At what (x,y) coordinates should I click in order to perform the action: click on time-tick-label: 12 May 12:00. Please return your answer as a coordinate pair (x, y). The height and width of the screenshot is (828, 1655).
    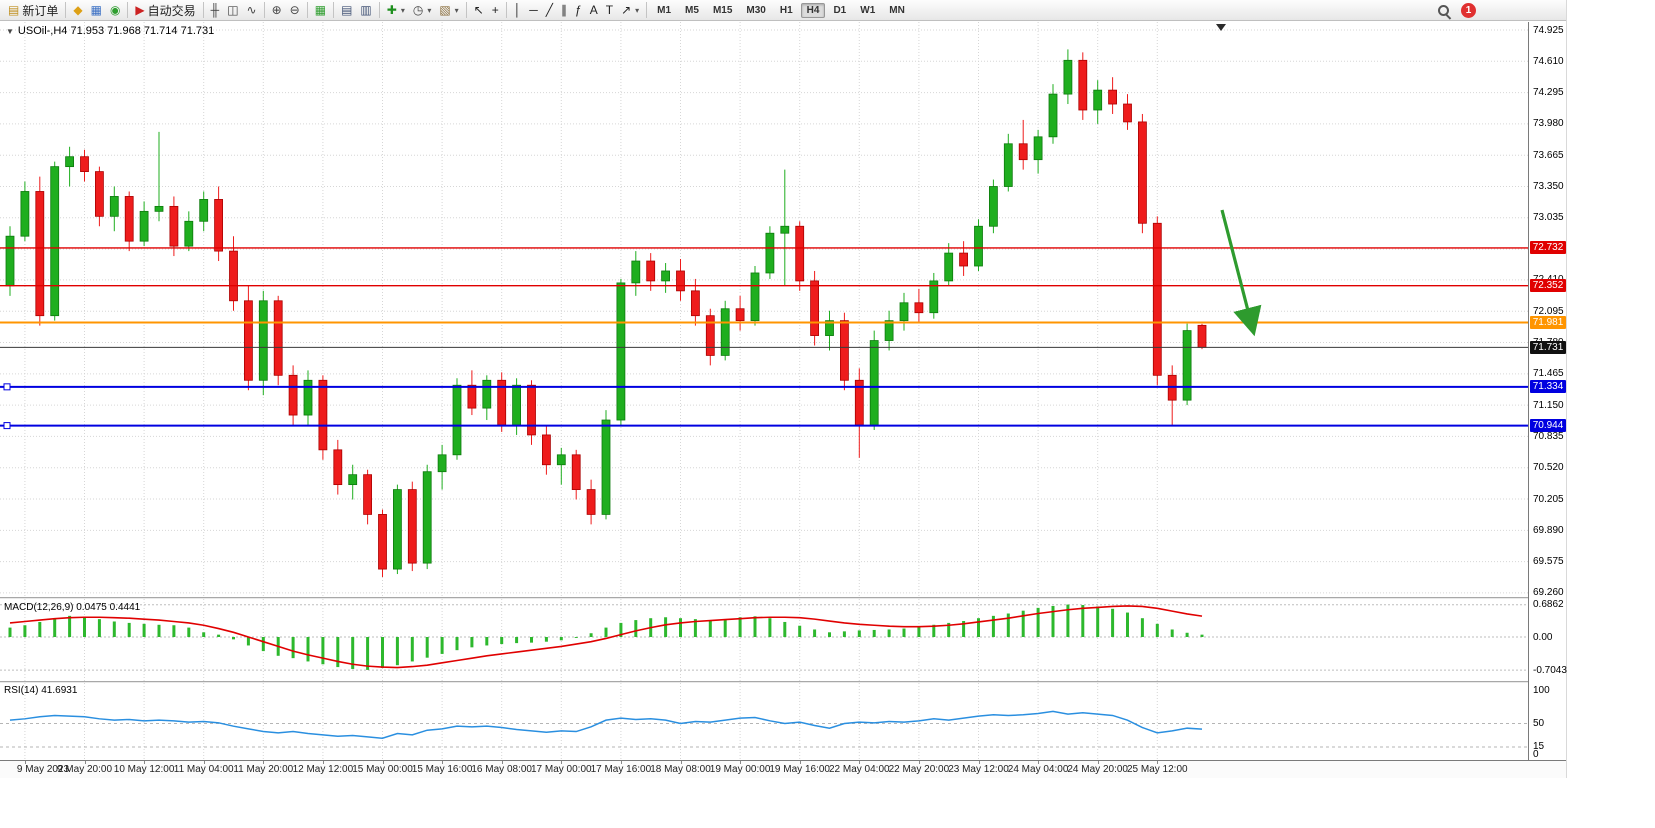
    Looking at the image, I should click on (323, 769).